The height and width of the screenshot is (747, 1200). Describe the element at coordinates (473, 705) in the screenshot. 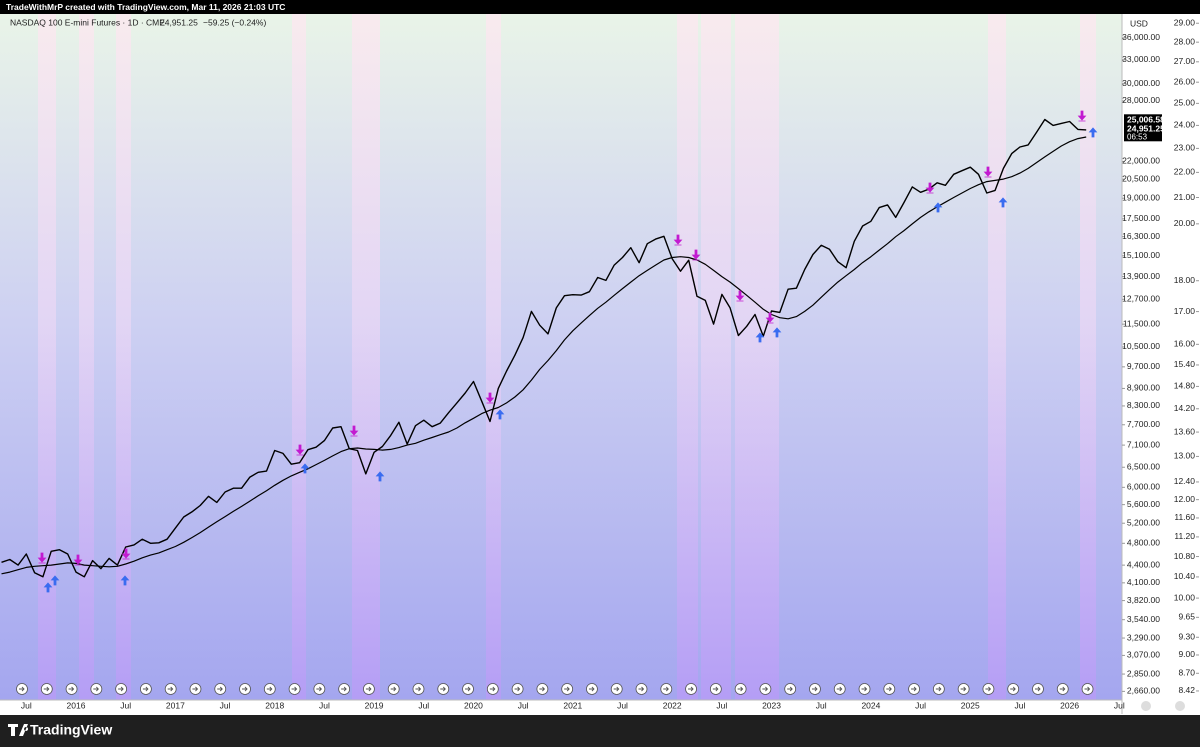

I see `x-tick-label: 2020` at that location.